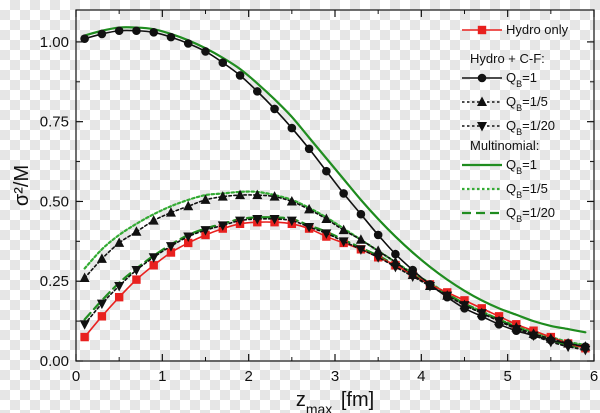 The width and height of the screenshot is (600, 413). What do you see at coordinates (335, 376) in the screenshot?
I see `x-tick-label: 3` at bounding box center [335, 376].